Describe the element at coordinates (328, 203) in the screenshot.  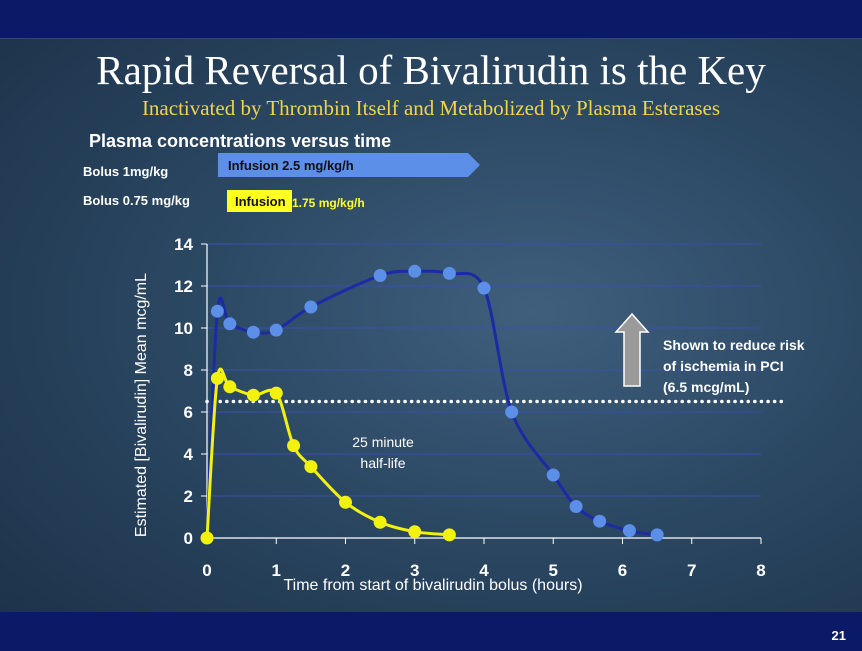
I see `infusion-low-rate: 1.75 mg/kg/h` at that location.